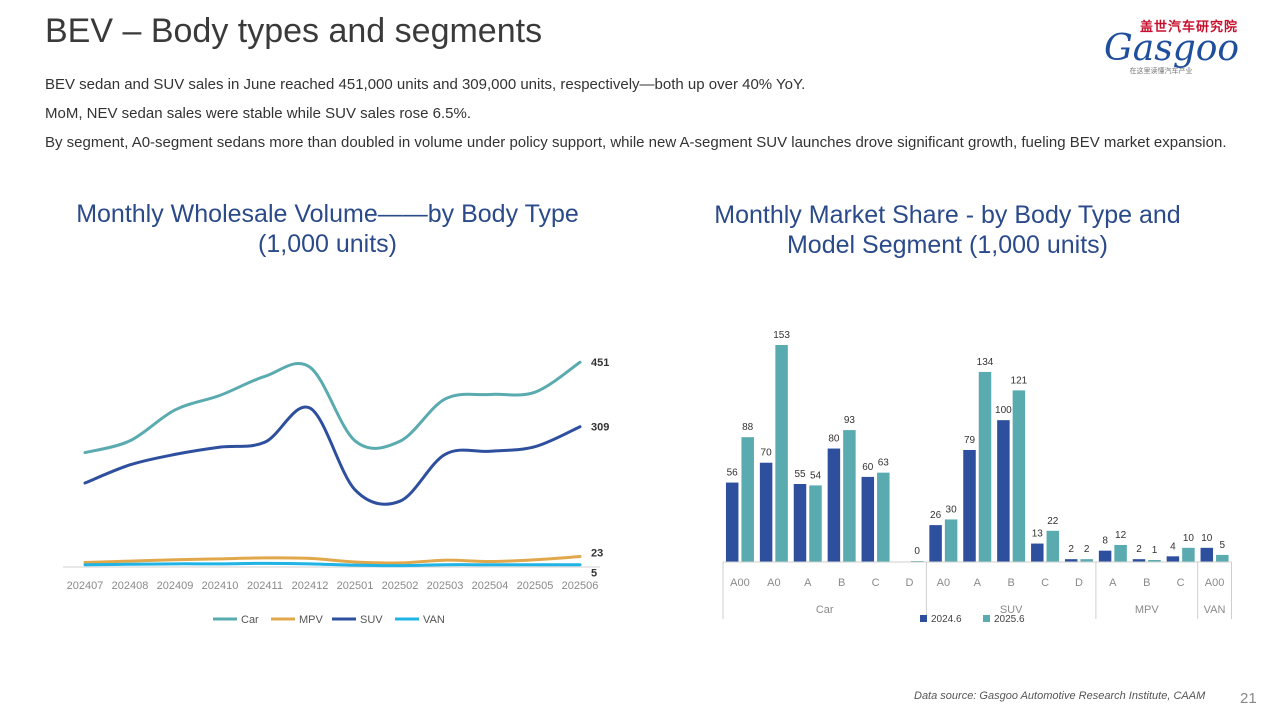  I want to click on bar-data-label: 12, so click(1121, 535).